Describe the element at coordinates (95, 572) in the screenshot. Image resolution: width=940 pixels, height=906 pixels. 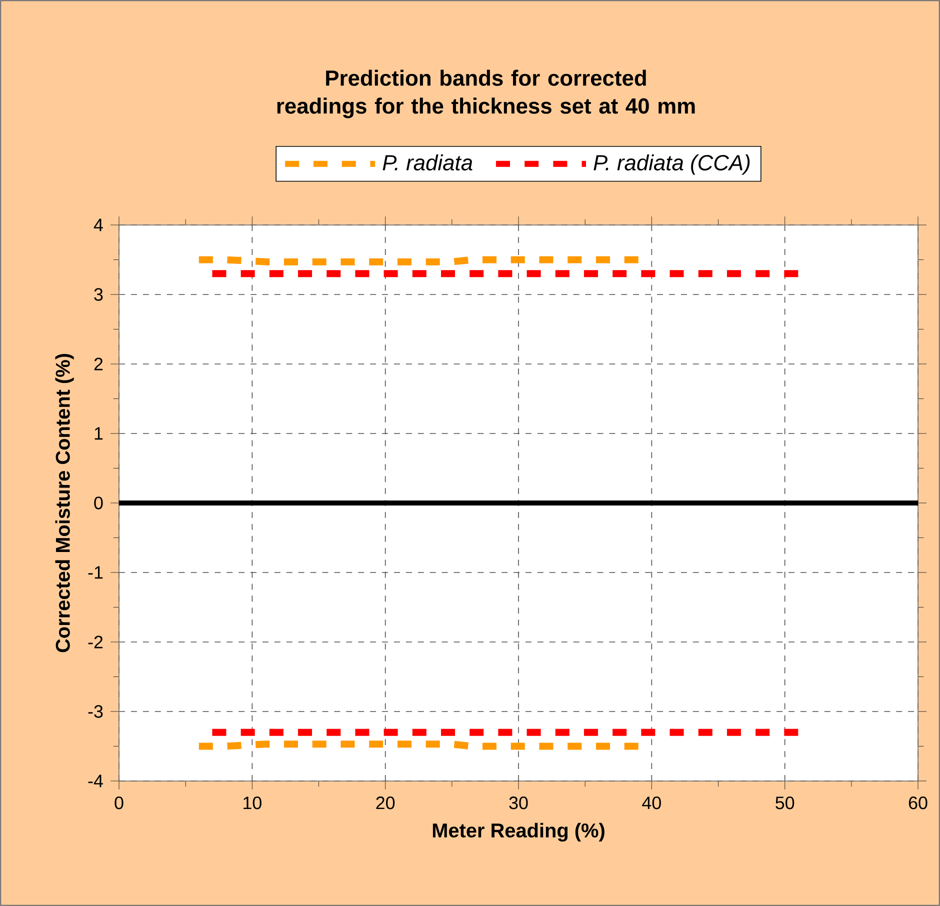
I see `y-tick-label: -1` at that location.